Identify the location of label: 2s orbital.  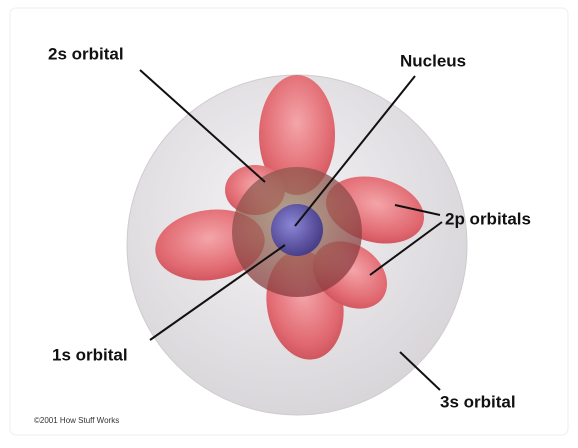
(86, 53).